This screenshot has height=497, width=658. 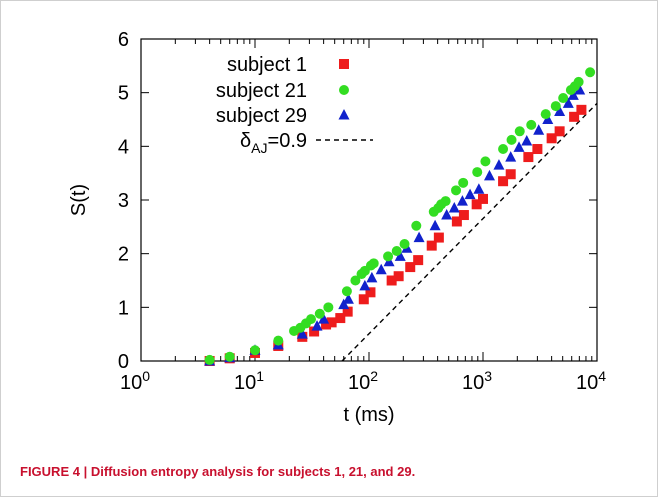 What do you see at coordinates (261, 116) in the screenshot?
I see `legend-label: subject 29` at bounding box center [261, 116].